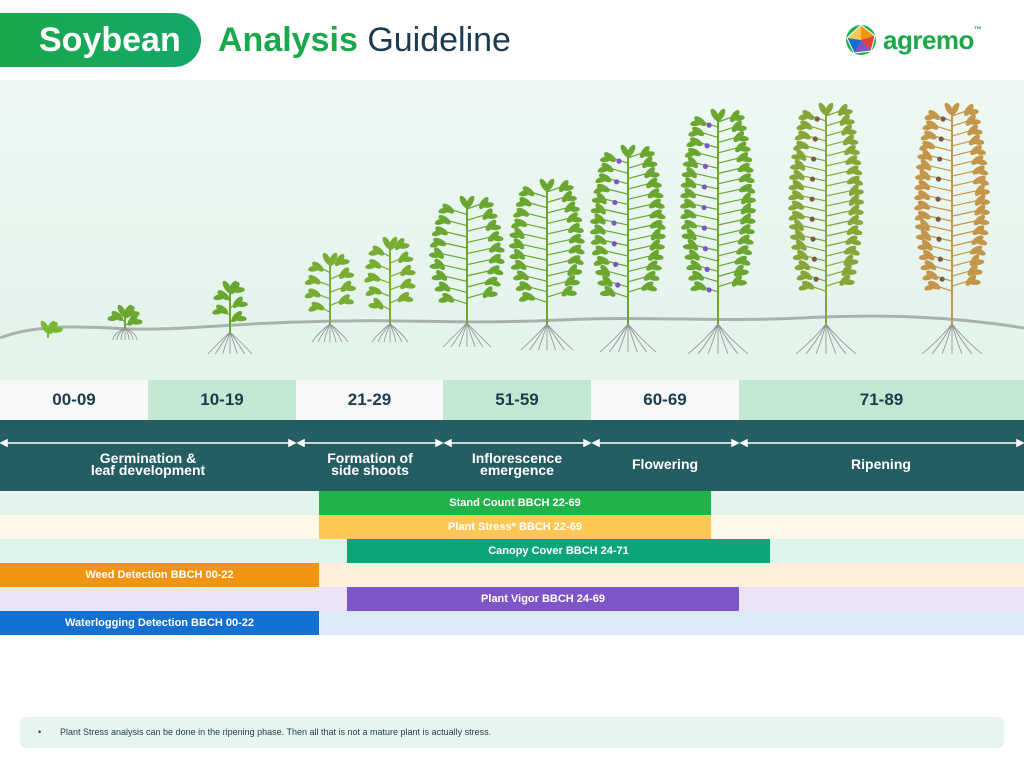 The width and height of the screenshot is (1024, 768). What do you see at coordinates (369, 400) in the screenshot?
I see `stage-code: 21-29` at bounding box center [369, 400].